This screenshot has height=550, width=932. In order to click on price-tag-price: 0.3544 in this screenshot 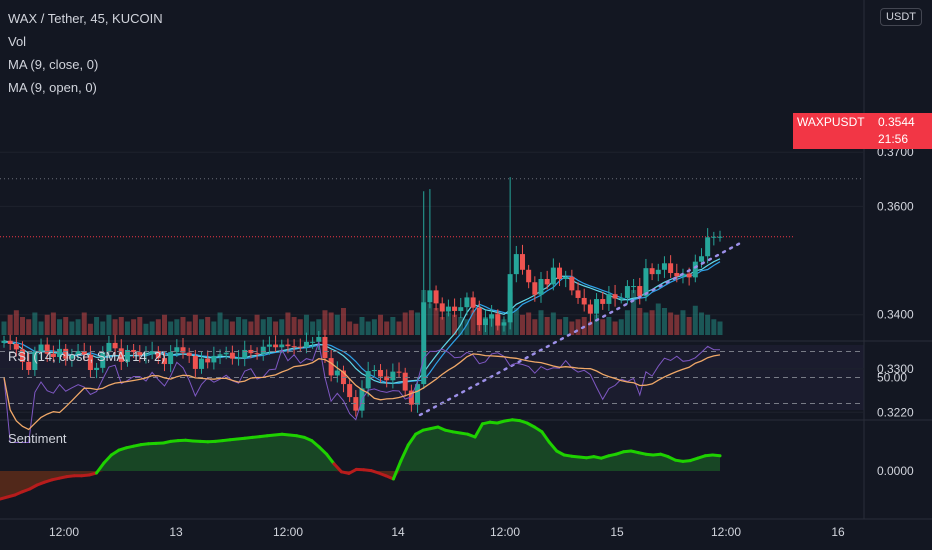, I will do `click(896, 122)`.